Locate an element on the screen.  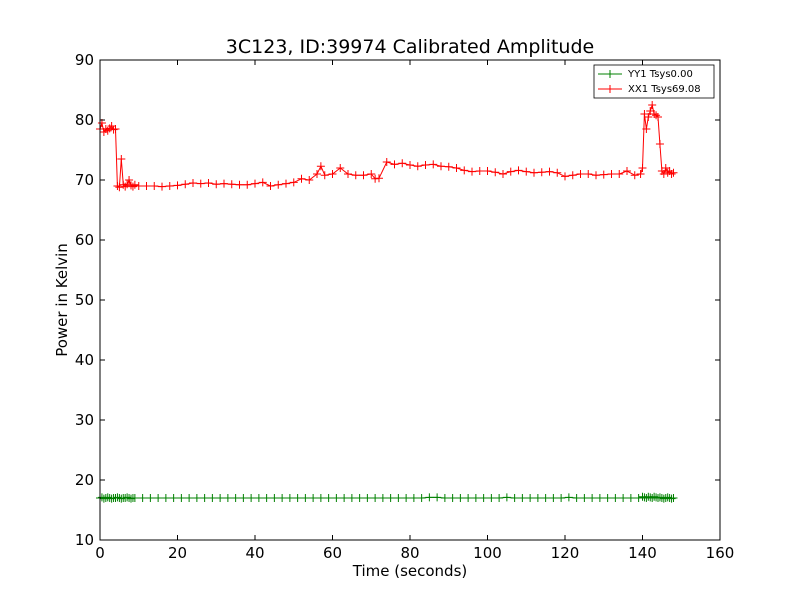
legend-label-yy1: YY1 Tsys0.00 is located at coordinates (660, 74).